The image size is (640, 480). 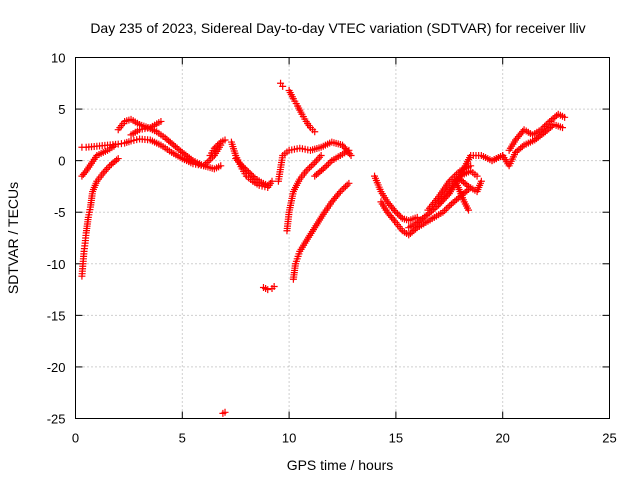 I want to click on series-arc-h, so click(x=252, y=172).